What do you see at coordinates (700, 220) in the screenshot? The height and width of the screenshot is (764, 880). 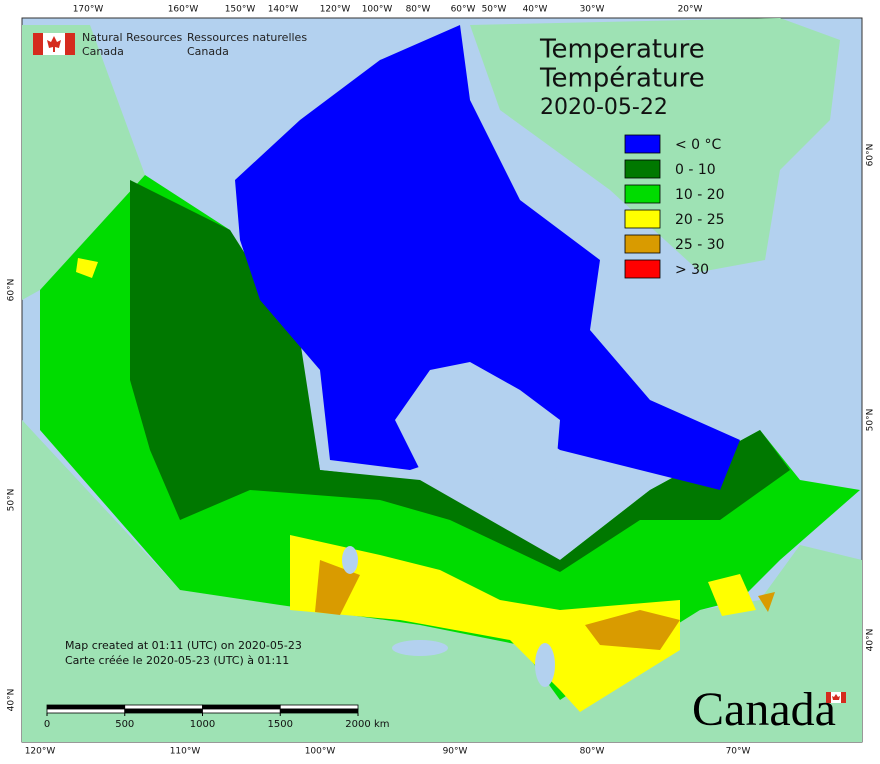 I see `legend-label: 20 - 25` at bounding box center [700, 220].